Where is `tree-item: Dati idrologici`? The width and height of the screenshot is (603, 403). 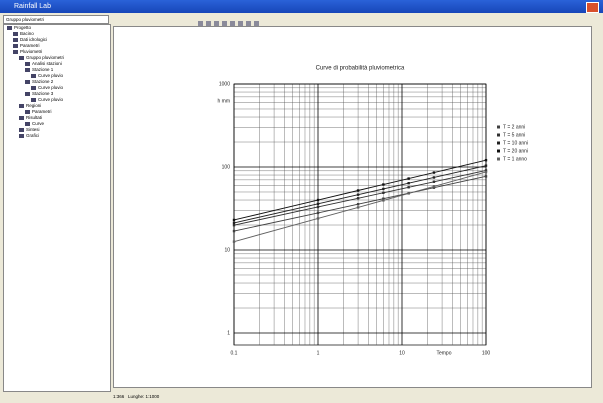 tree-item: Dati idrologici is located at coordinates (57, 40).